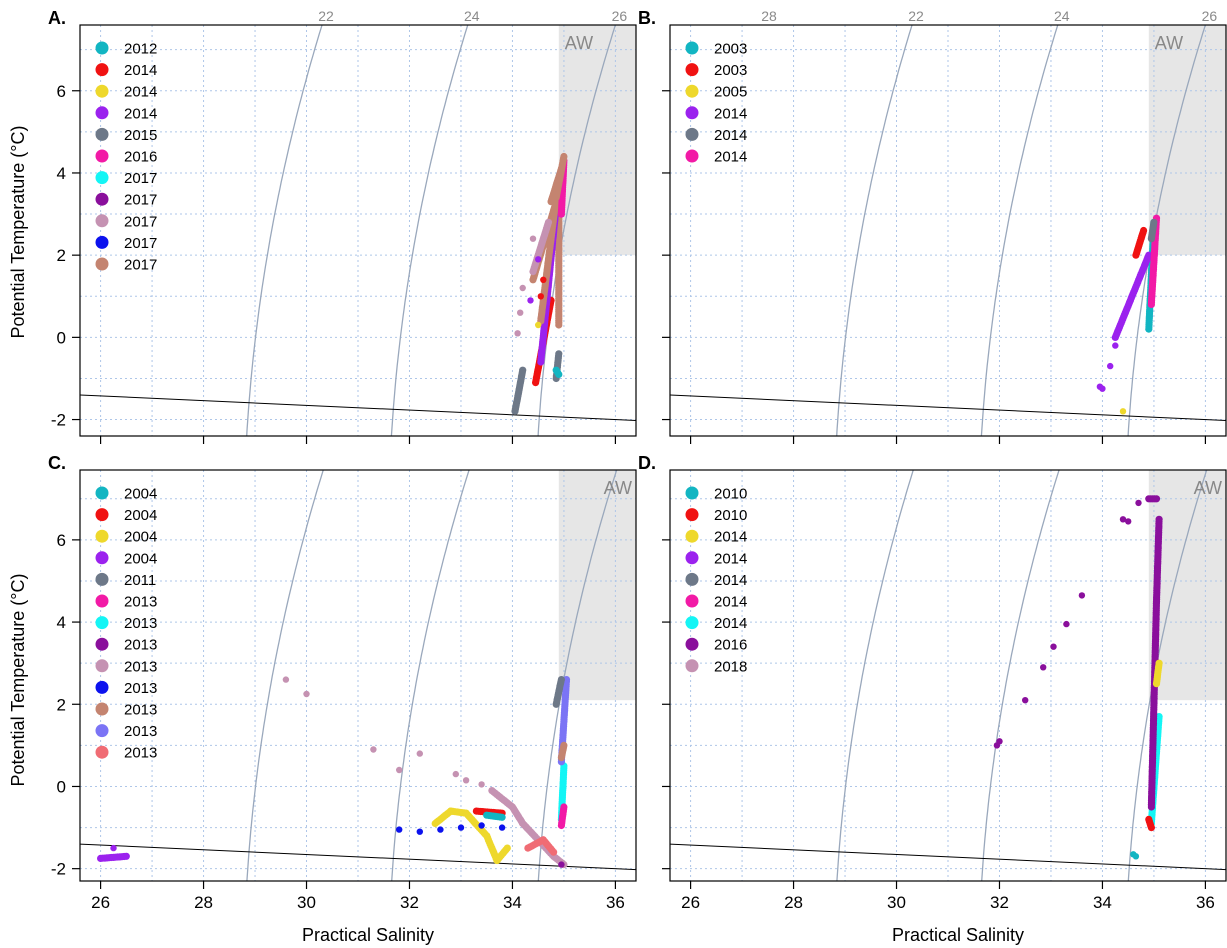 The height and width of the screenshot is (948, 1227). I want to click on x-tick-label: 28, so click(793, 902).